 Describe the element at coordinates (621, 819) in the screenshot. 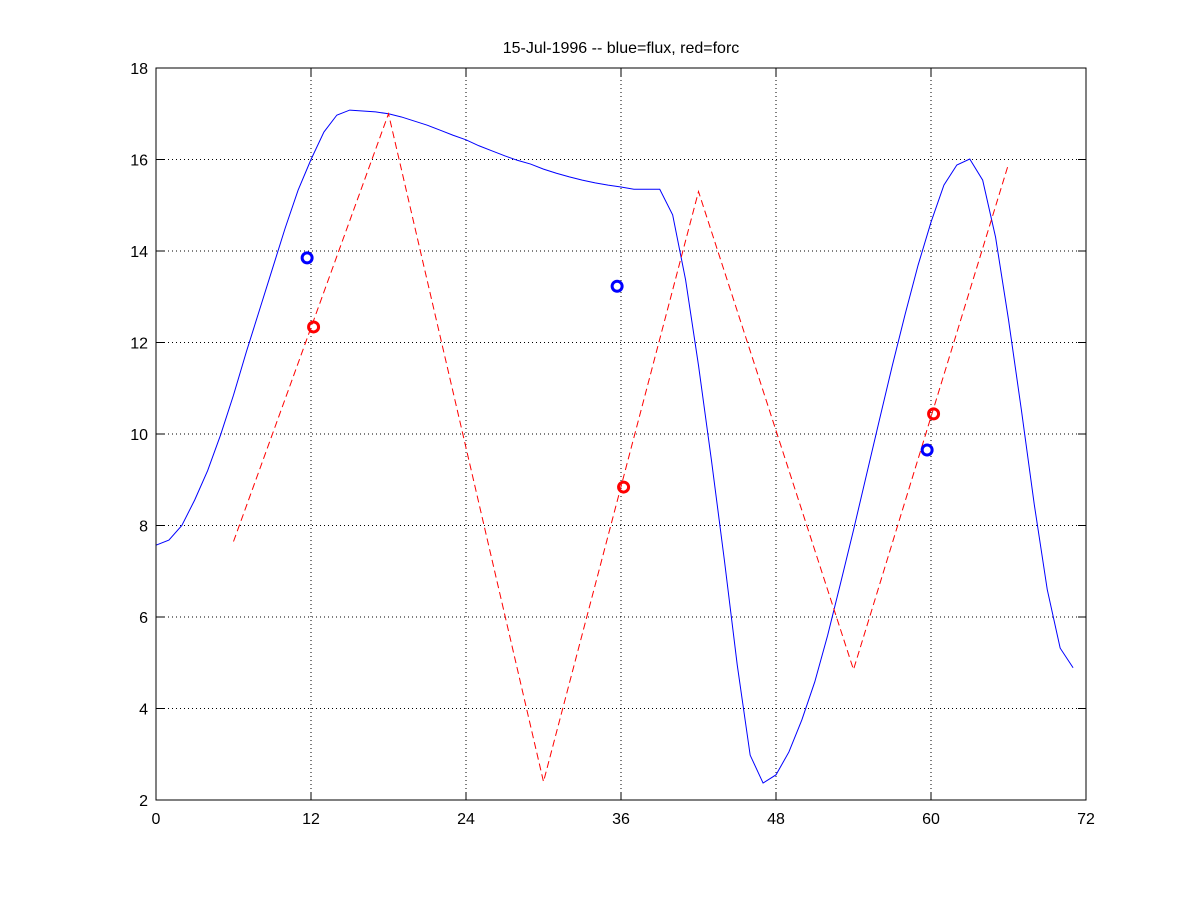

I see `x-tick-label: 36` at that location.